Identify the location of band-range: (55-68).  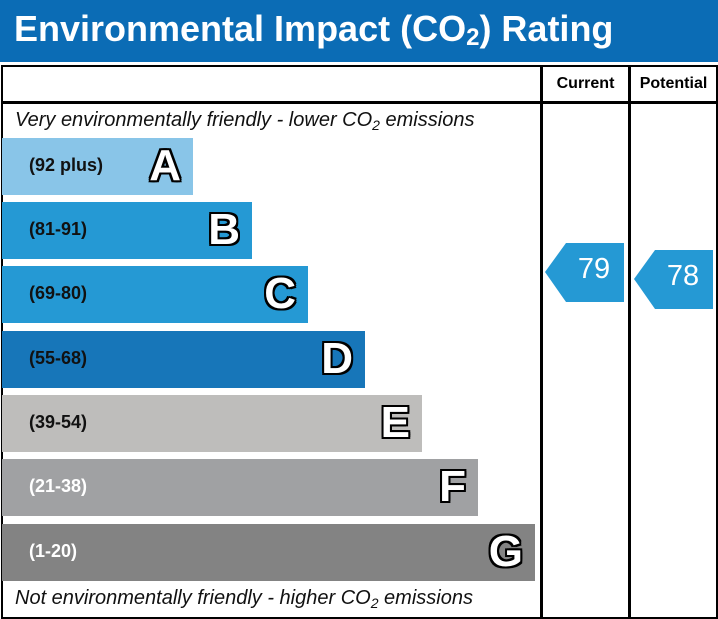
(58, 358).